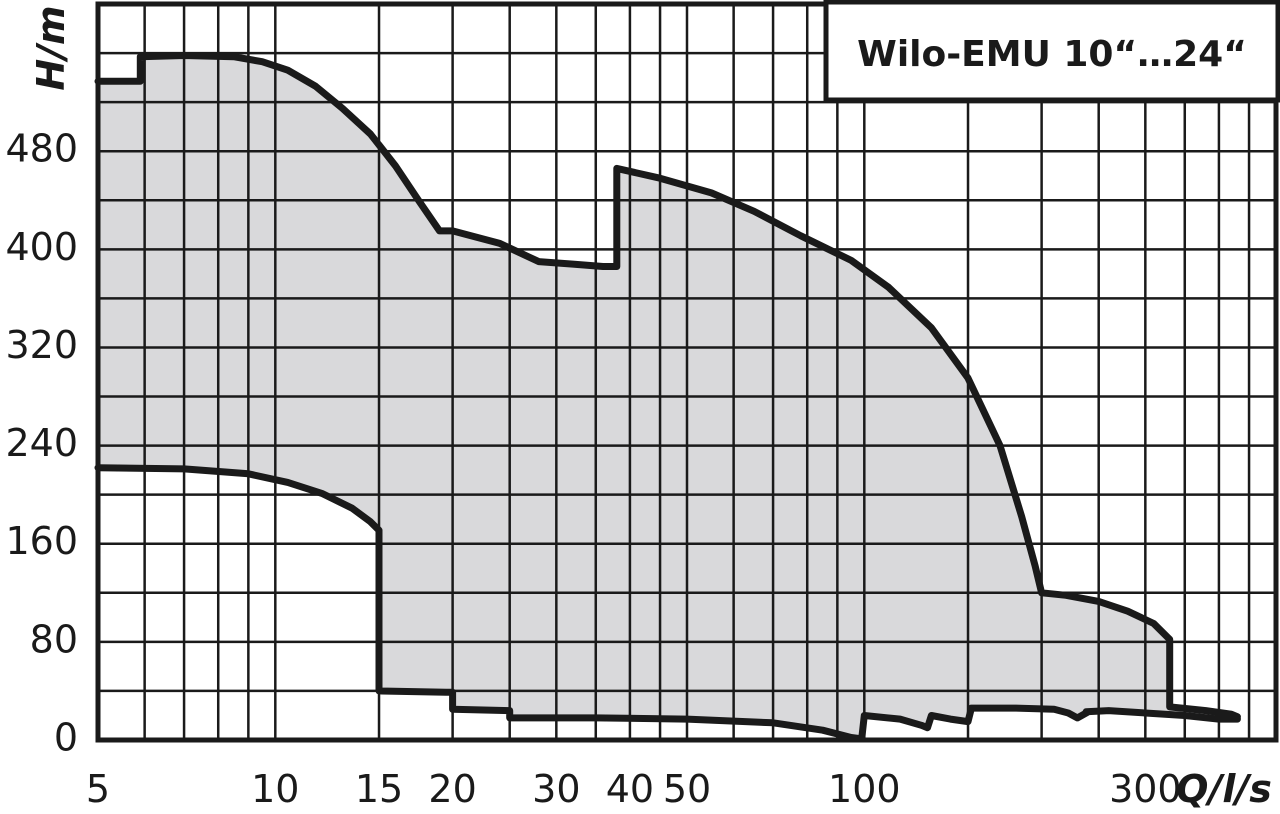 Image resolution: width=1280 pixels, height=814 pixels. I want to click on y-tick-labels: 0 80 160 240 320 400 480, so click(41, 443).